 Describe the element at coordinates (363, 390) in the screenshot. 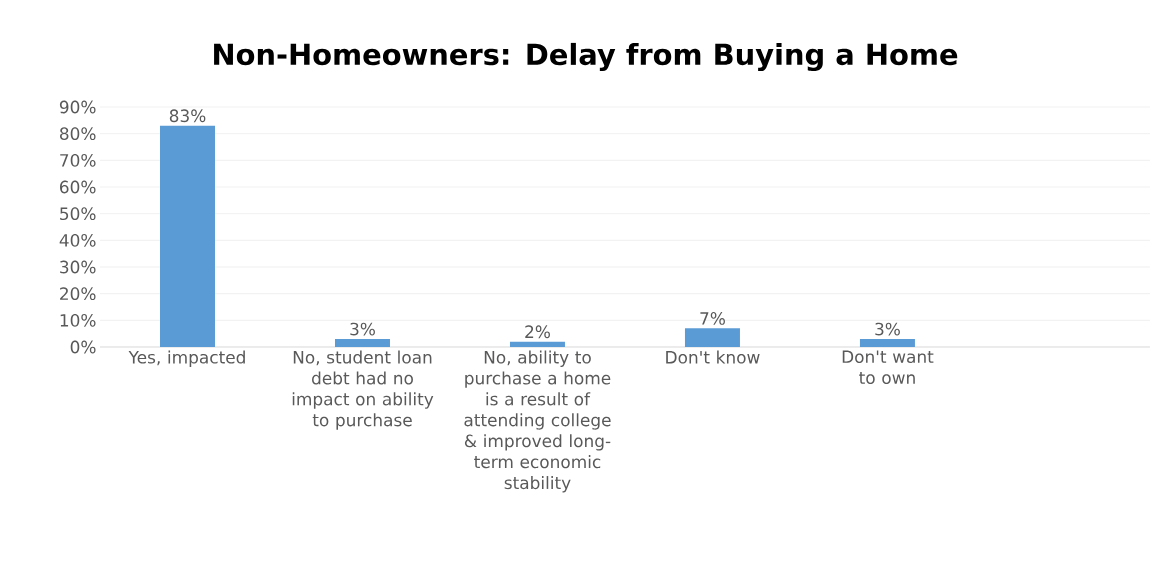

I see `x-tick-label: No, student loan debt had no impact on ability to purchase` at that location.